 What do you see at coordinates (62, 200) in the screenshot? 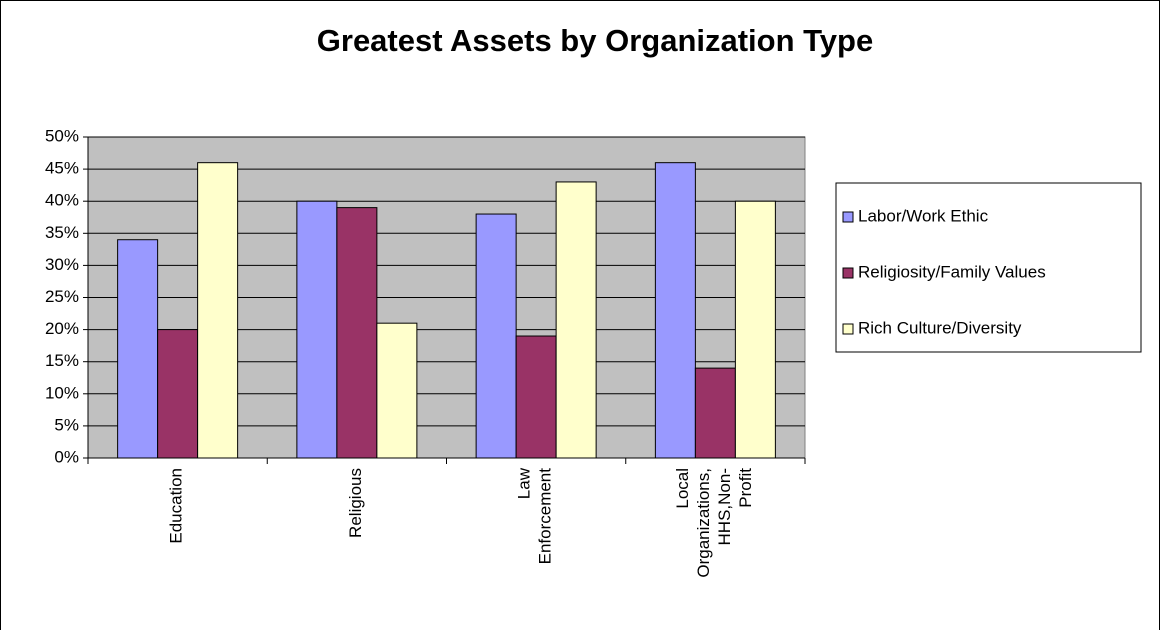
I see `y-tick-label: 40%` at bounding box center [62, 200].